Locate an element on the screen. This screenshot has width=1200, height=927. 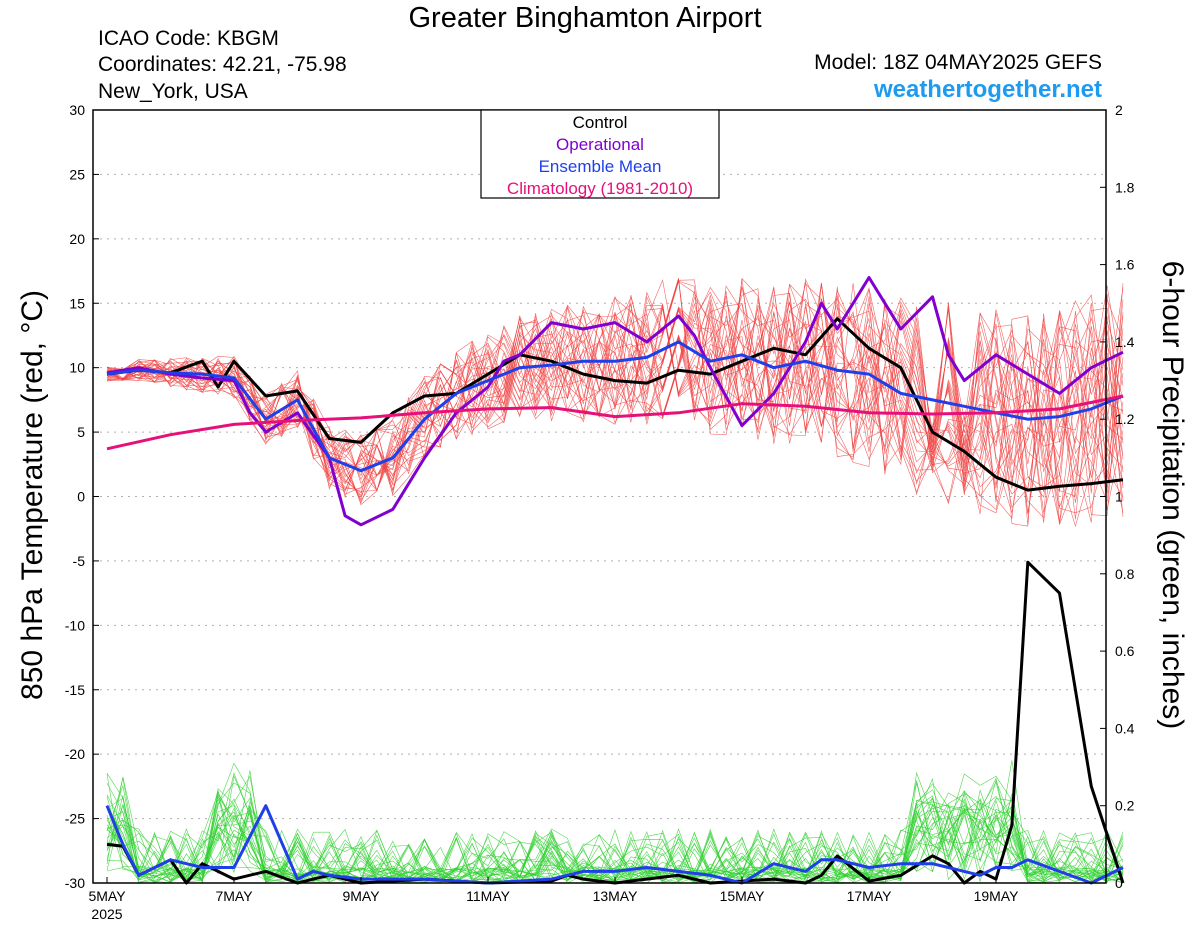
y-tick-label: 25 is located at coordinates (77, 174).